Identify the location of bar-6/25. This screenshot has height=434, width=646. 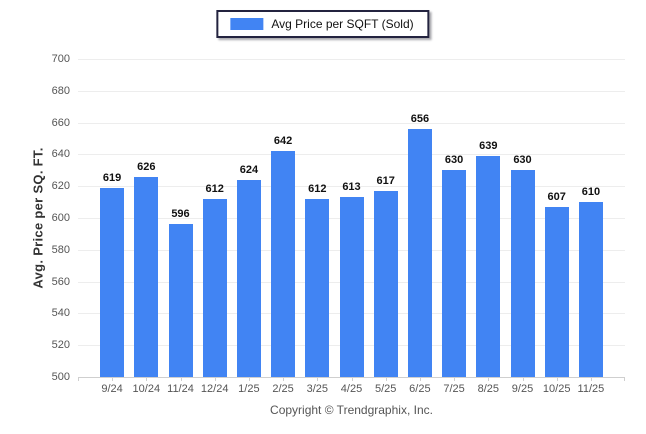
(419, 252).